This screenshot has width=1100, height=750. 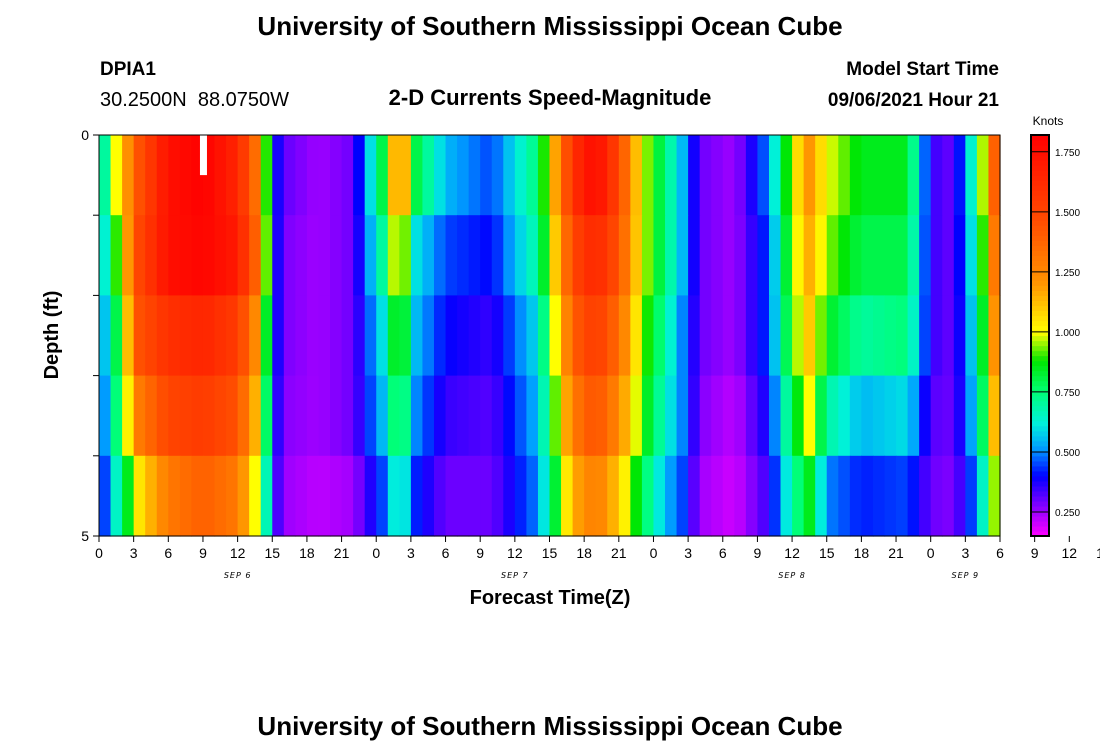 What do you see at coordinates (515, 575) in the screenshot?
I see `date-label: SEP 7` at bounding box center [515, 575].